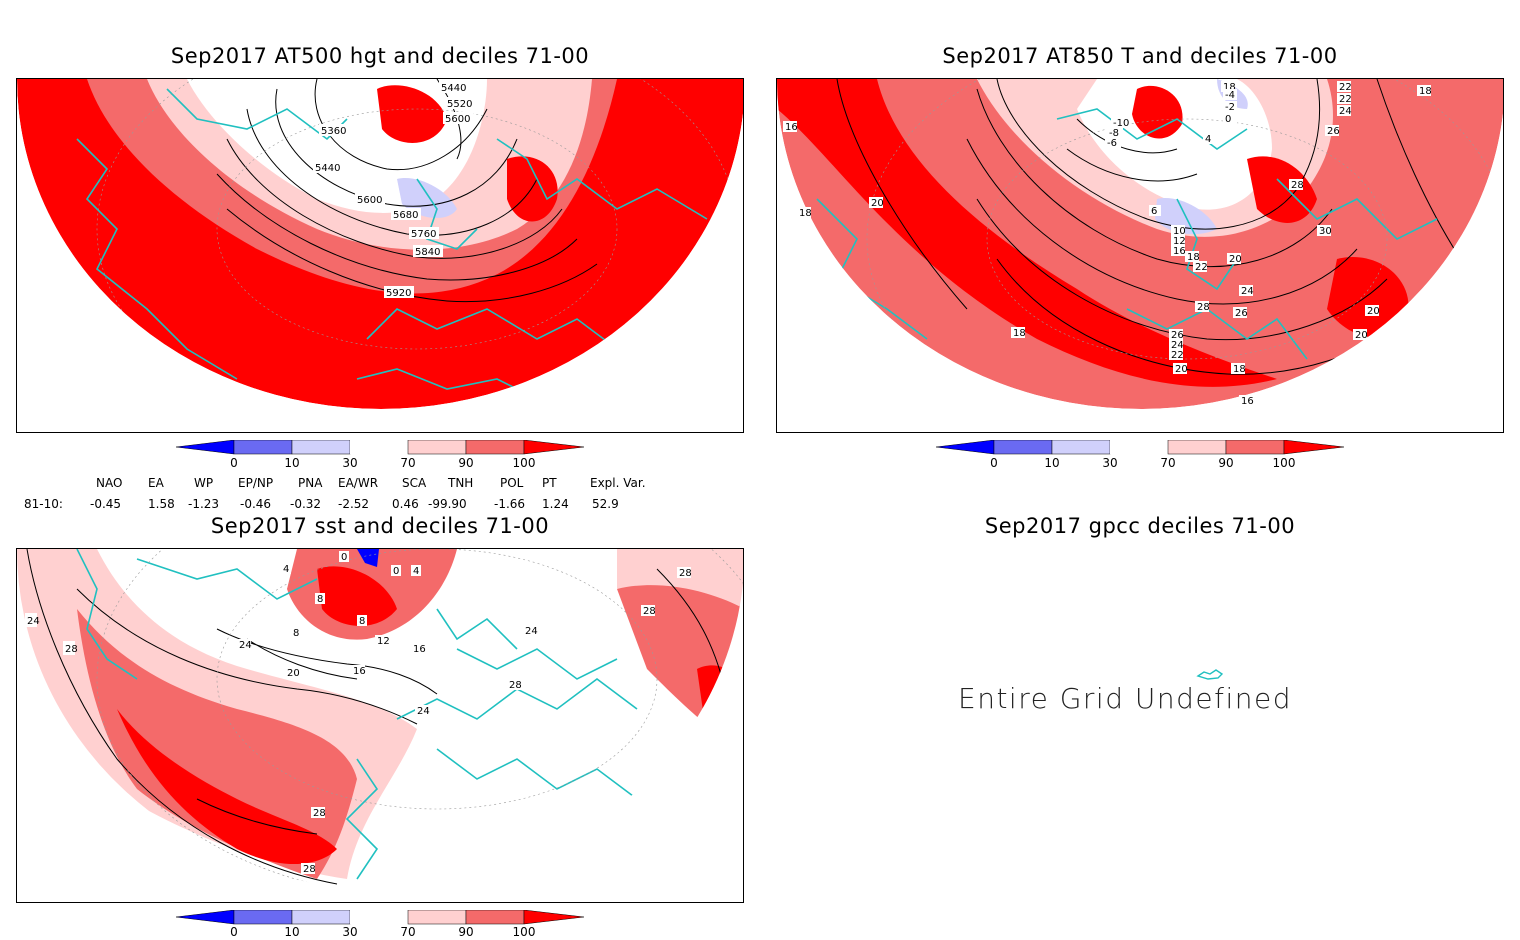 The height and width of the screenshot is (940, 1520). Describe the element at coordinates (333, 131) in the screenshot. I see `hgt500-label: 5360` at that location.